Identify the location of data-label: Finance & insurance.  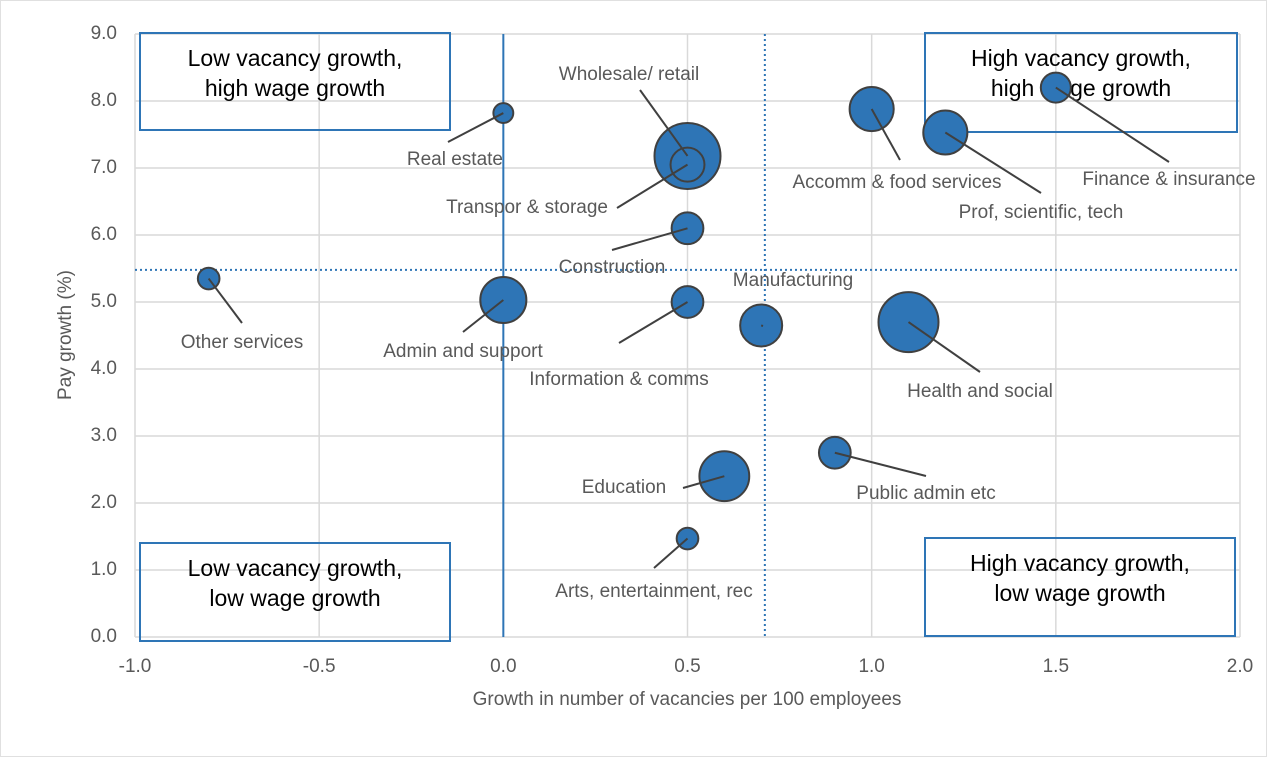
(1168, 179).